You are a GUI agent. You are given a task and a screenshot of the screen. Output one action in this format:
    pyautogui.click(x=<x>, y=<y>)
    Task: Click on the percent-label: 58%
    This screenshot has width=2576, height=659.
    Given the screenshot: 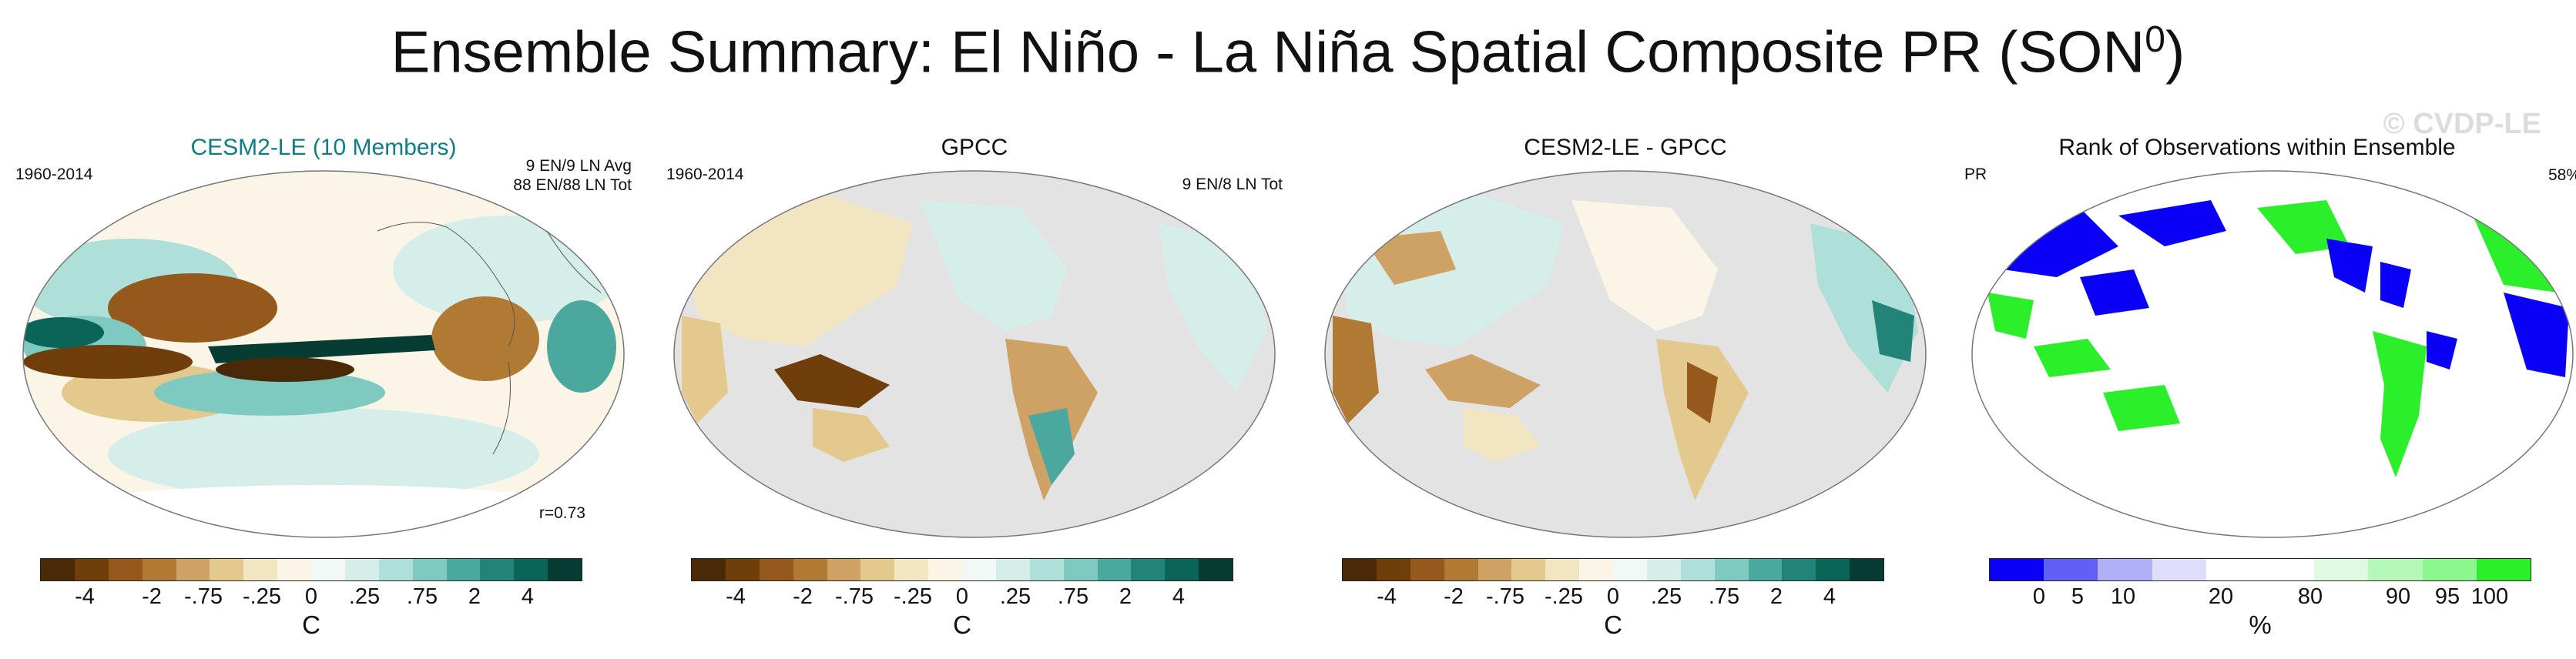 What is the action you would take?
    pyautogui.click(x=2562, y=175)
    